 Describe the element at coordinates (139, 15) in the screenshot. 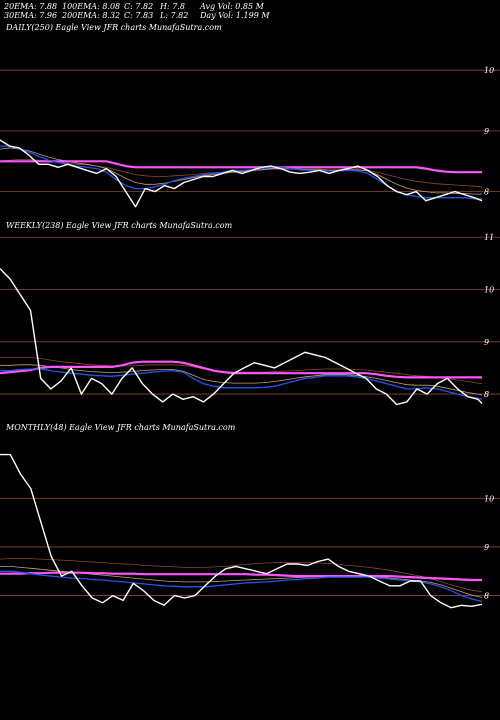

I see `header-value: C: 7.83` at that location.